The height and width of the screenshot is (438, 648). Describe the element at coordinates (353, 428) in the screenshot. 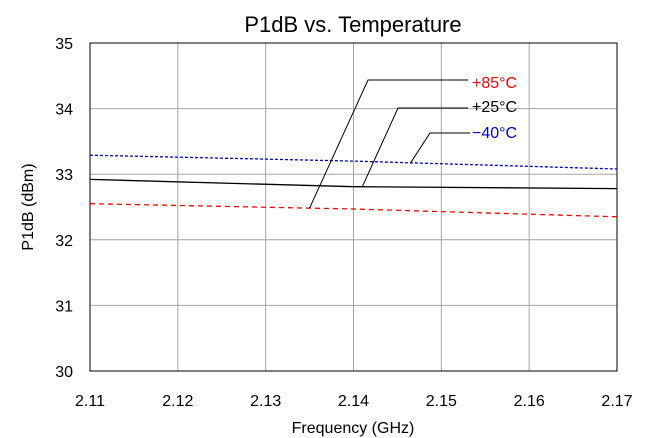

I see `x-axis-label: Frequency (GHz)` at that location.